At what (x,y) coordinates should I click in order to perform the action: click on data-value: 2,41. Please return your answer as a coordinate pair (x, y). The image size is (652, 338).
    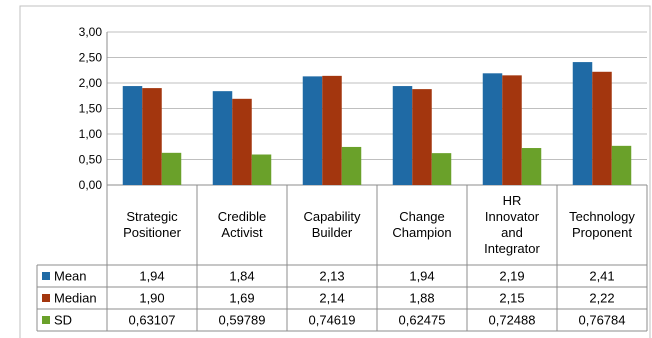
    Looking at the image, I should click on (601, 276).